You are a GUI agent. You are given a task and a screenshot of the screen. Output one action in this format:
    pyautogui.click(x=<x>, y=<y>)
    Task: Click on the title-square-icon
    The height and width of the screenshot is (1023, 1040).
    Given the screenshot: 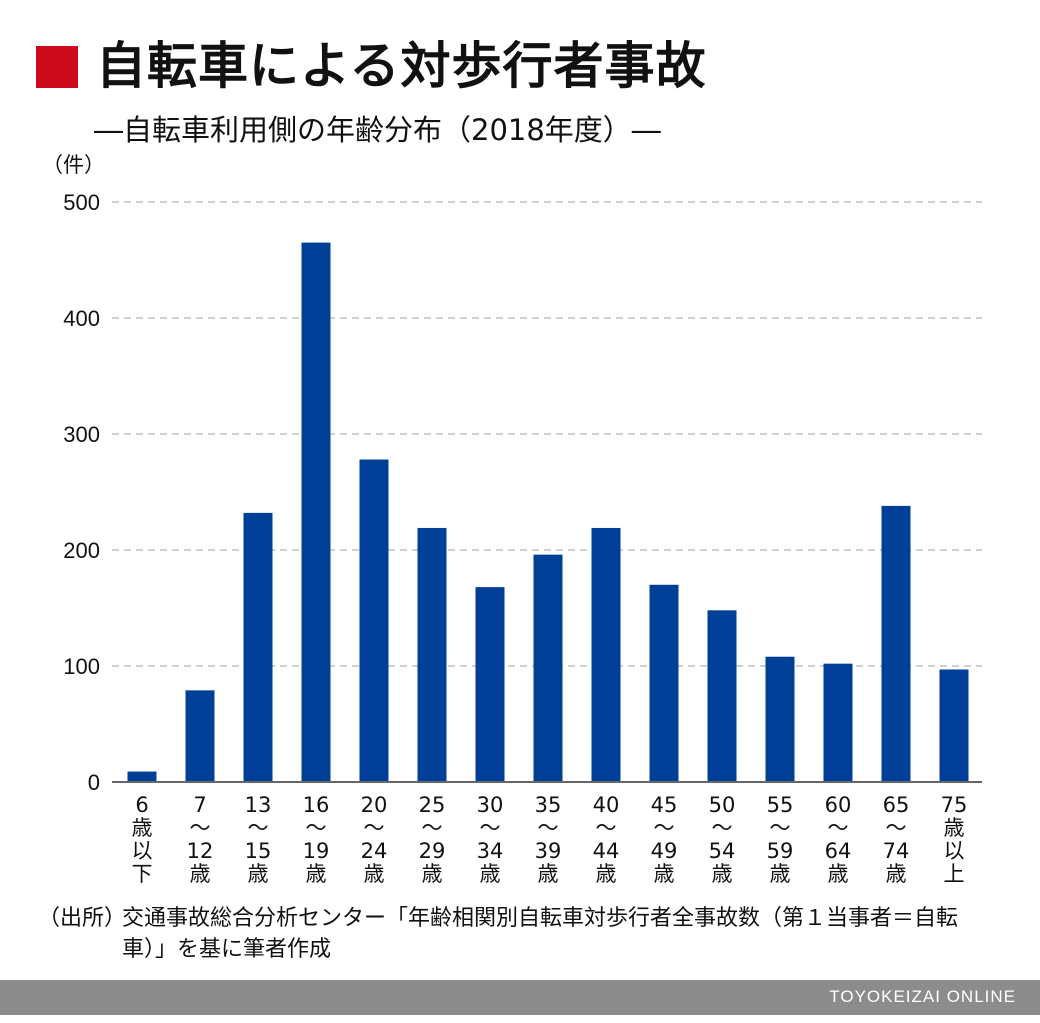 What is the action you would take?
    pyautogui.click(x=57, y=67)
    